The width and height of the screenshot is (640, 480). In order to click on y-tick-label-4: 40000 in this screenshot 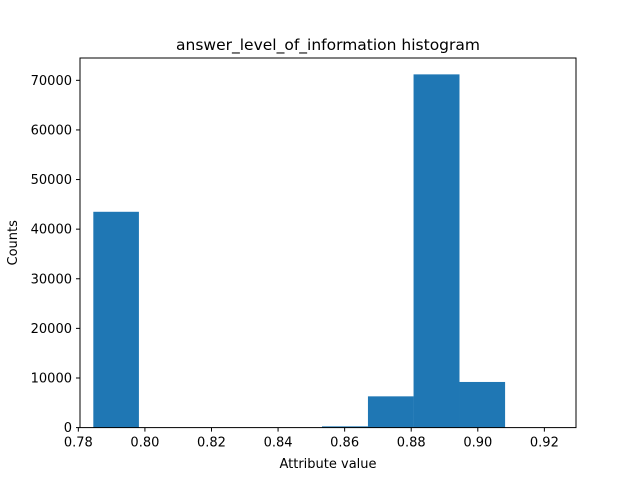, I will do `click(51, 230)`.